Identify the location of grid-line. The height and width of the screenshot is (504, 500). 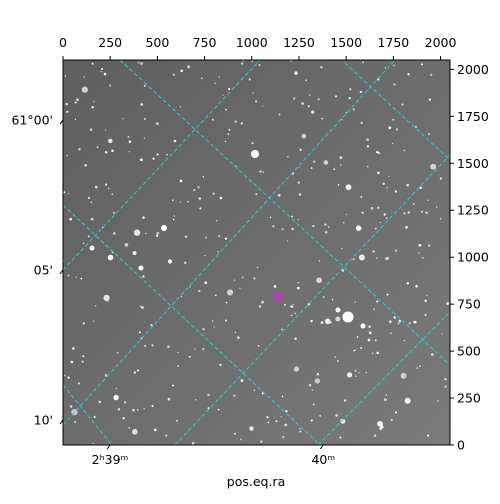
(397, 111).